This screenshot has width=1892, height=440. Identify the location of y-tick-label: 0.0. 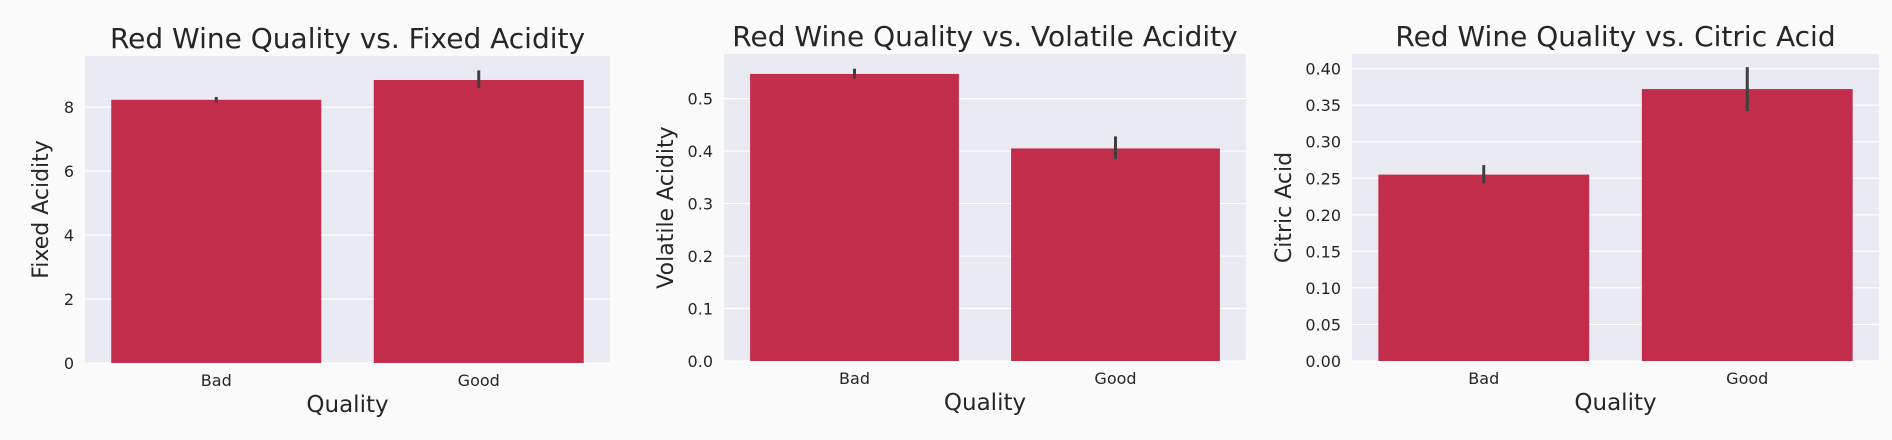
(700, 361).